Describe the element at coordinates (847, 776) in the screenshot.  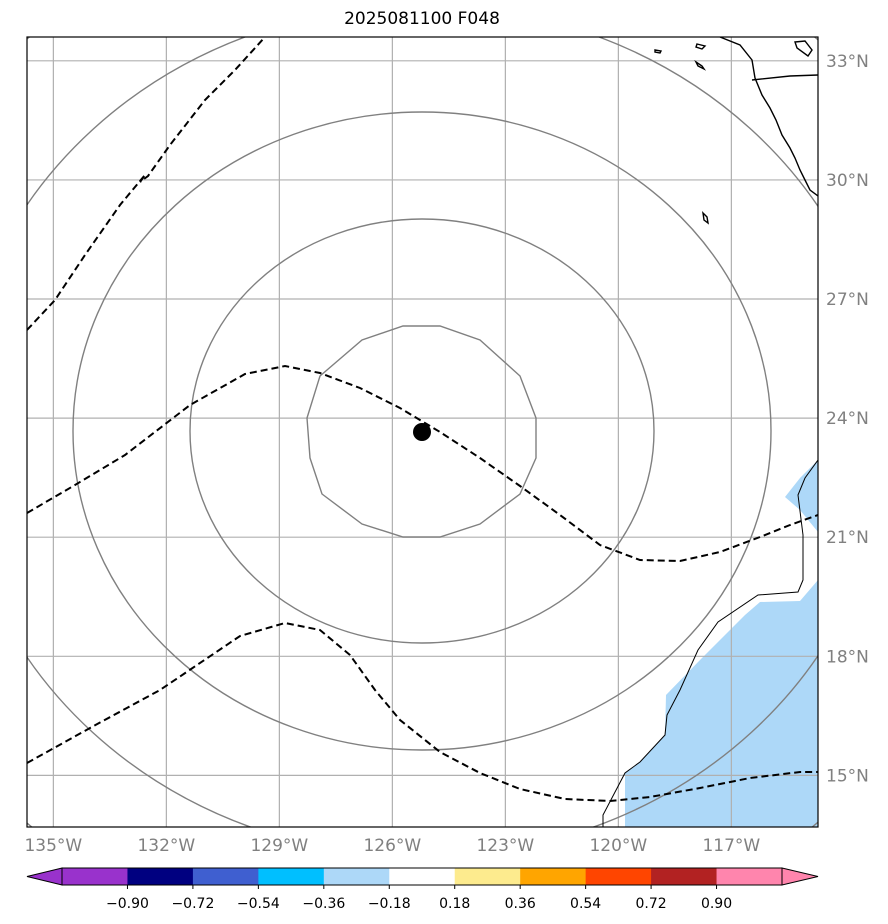
I see `latitude-tick-label: 15°N` at that location.